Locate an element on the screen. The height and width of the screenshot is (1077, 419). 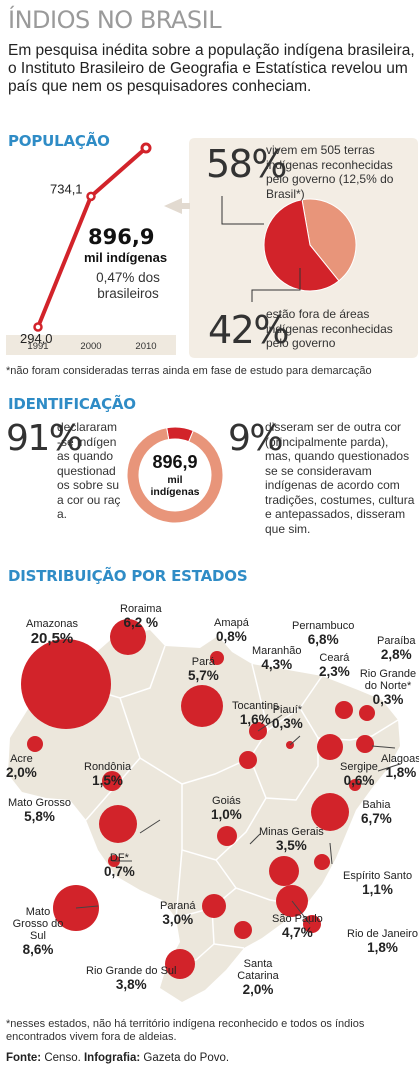
bubble-pernambuco is located at coordinates (330, 747).